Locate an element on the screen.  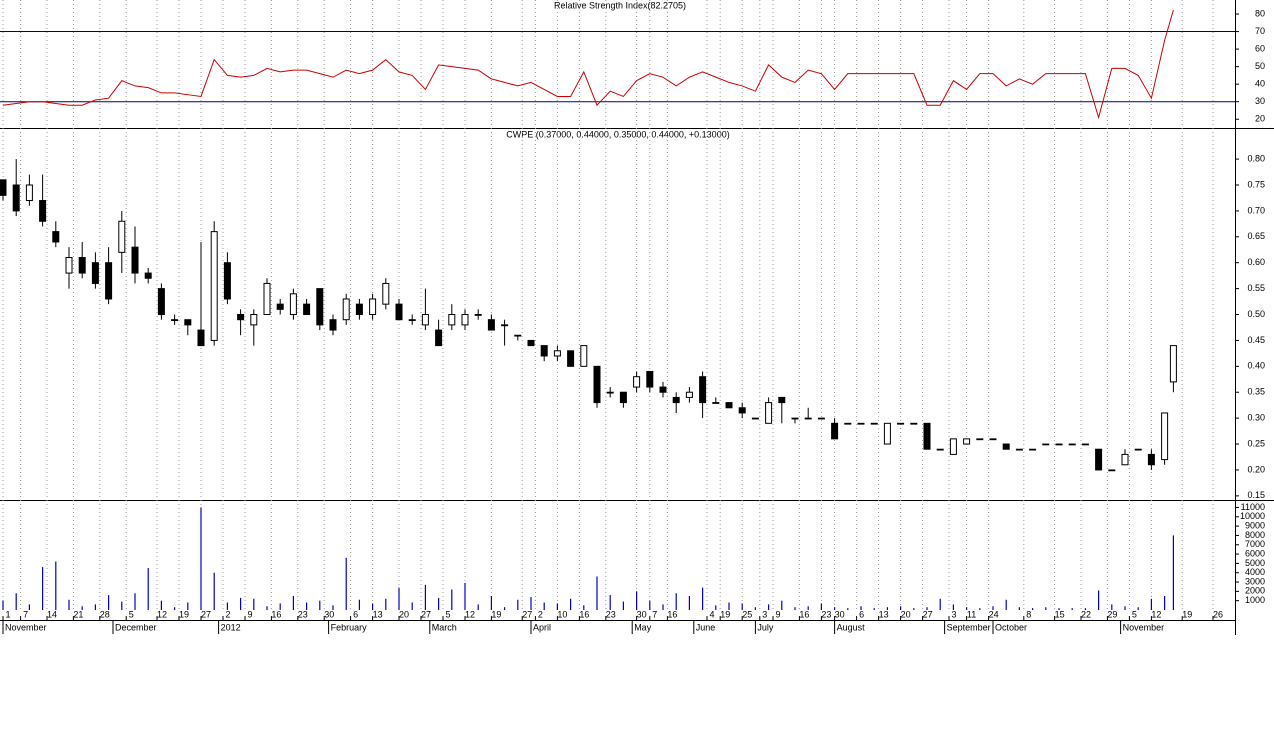
y-tick-label: 0.75 is located at coordinates (1256, 184).